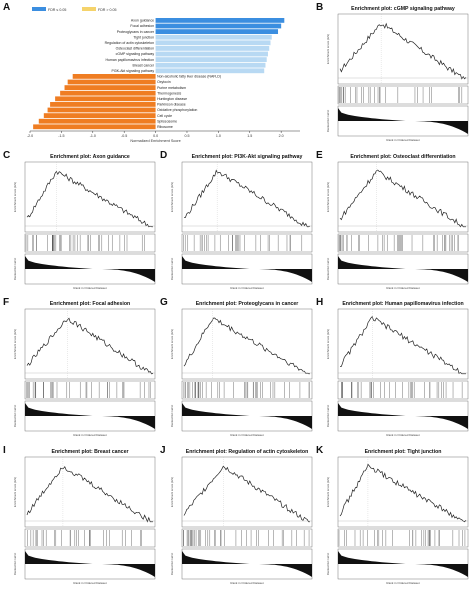  What do you see at coordinates (90, 304) in the screenshot?
I see `enrichment-plot-title: Enrichment plot: Focal adhesion` at bounding box center [90, 304].